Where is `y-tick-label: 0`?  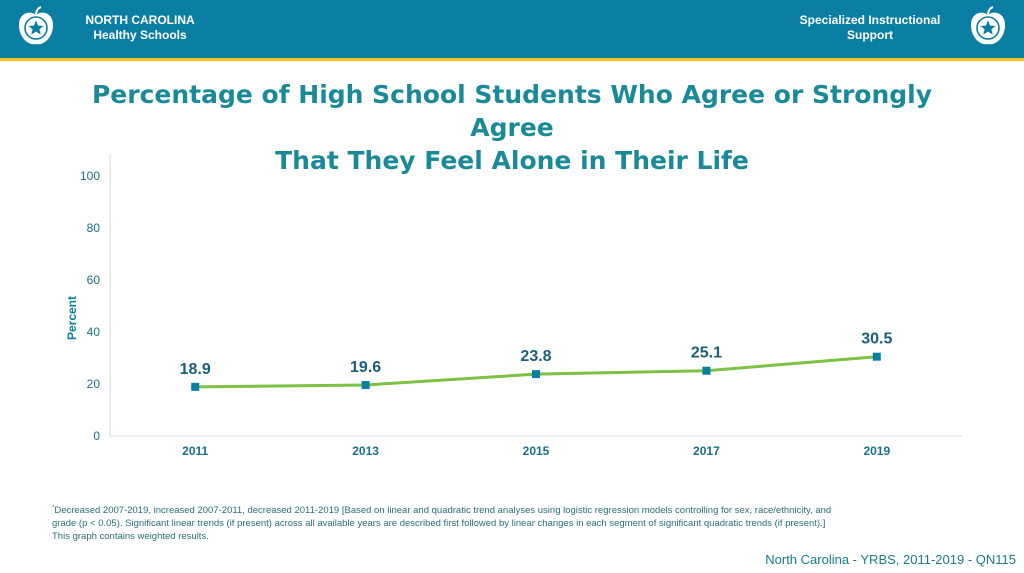
y-tick-label: 0 is located at coordinates (96, 436).